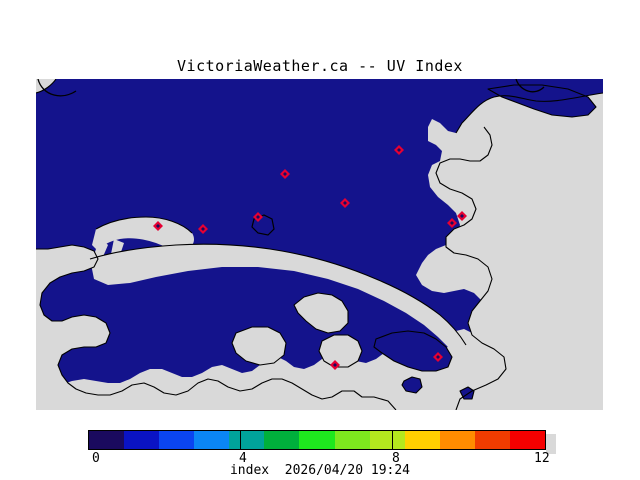 The height and width of the screenshot is (480, 640). Describe the element at coordinates (396, 458) in the screenshot. I see `colorbar-tick-label-8: 8` at that location.